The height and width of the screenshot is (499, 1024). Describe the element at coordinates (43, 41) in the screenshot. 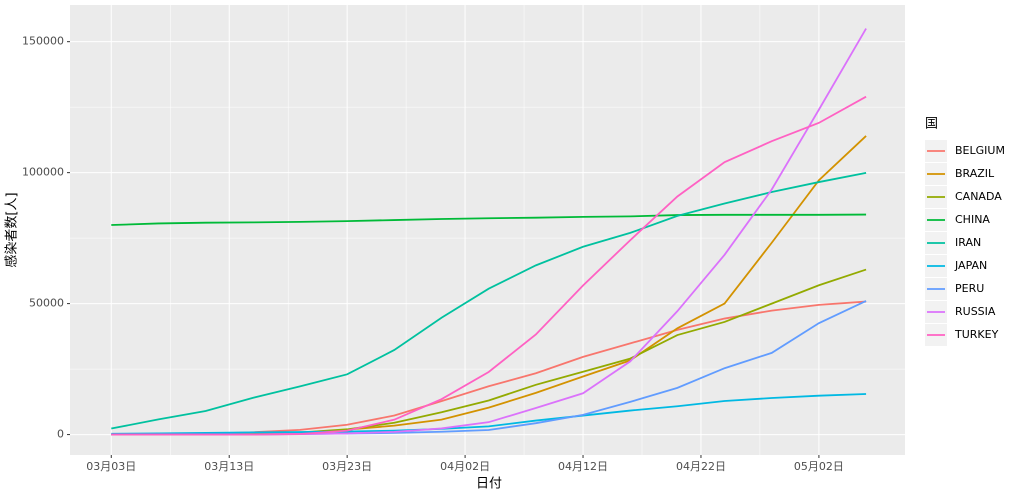

I see `y-tick-label: 150000` at that location.